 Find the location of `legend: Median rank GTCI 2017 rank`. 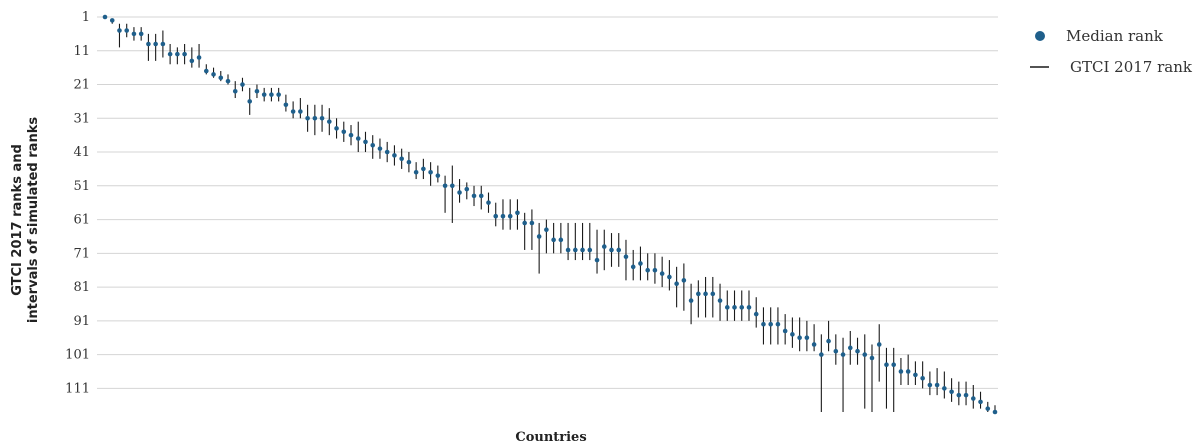

legend: Median rank GTCI 2017 rank is located at coordinates (1111, 51).